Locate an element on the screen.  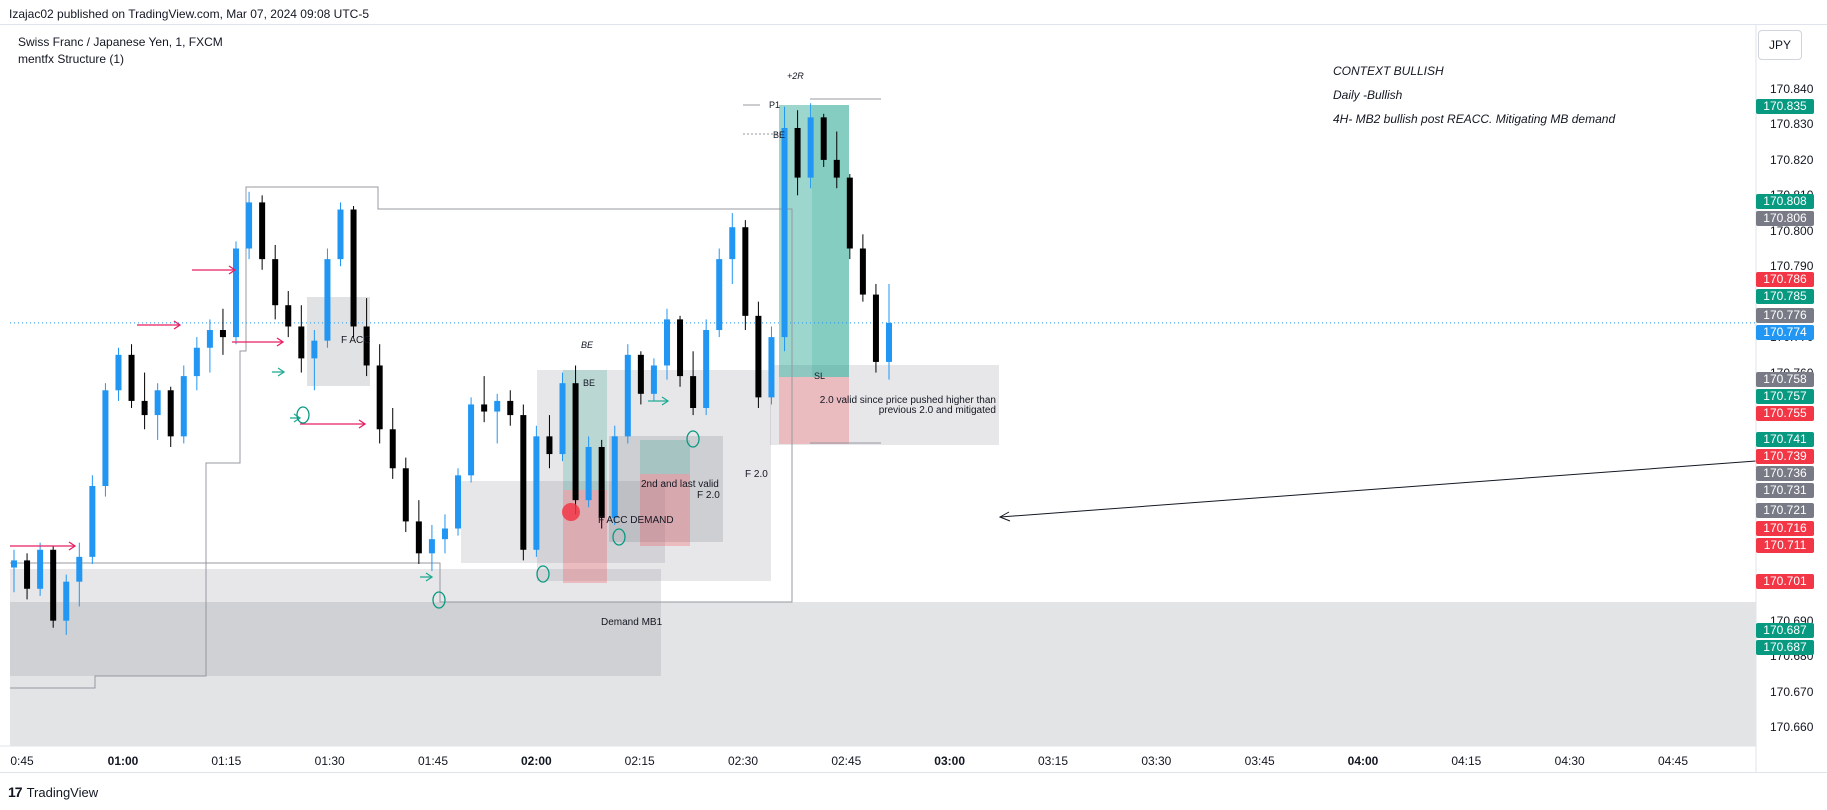
price-badge: 170.721 is located at coordinates (1785, 510).